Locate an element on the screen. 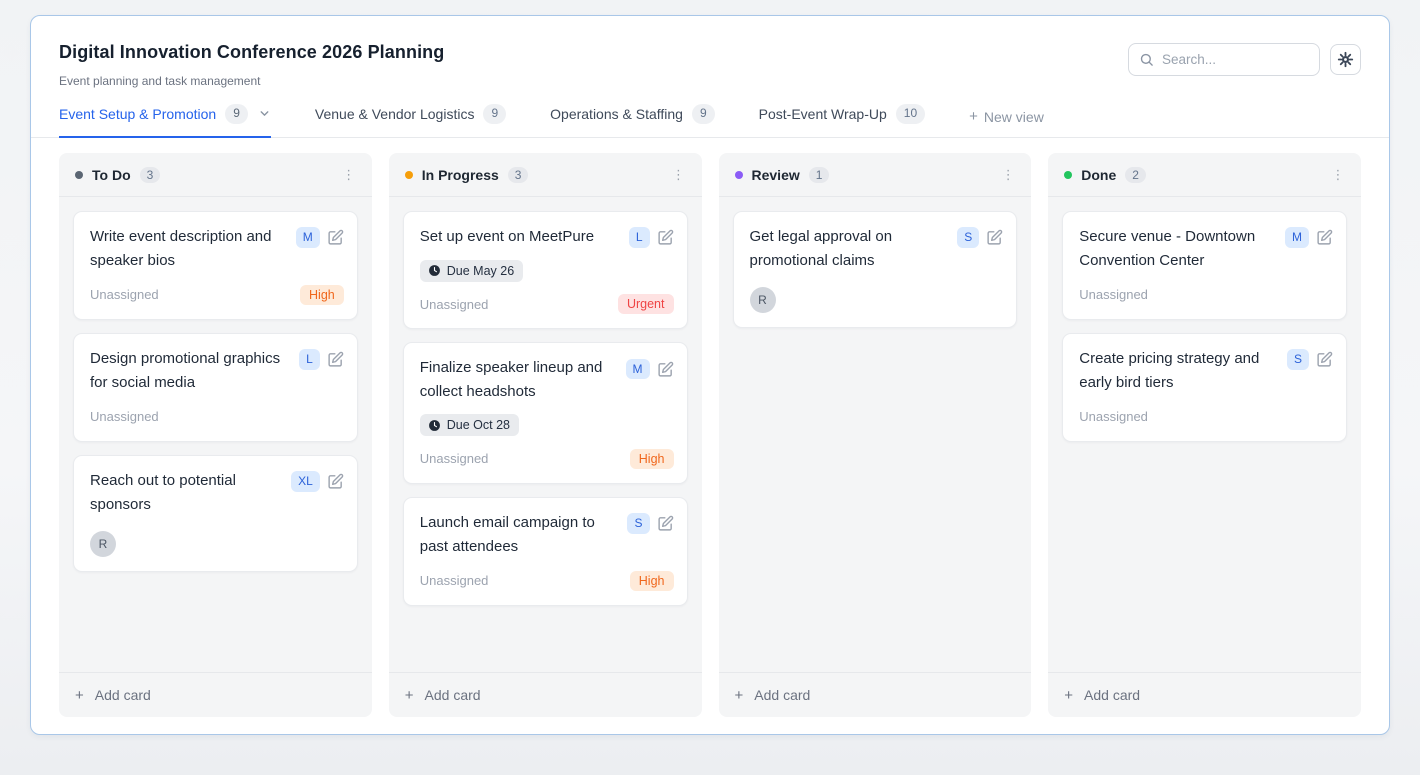 This screenshot has height=775, width=1420. due-date-chip: Due May 26 is located at coordinates (471, 270).